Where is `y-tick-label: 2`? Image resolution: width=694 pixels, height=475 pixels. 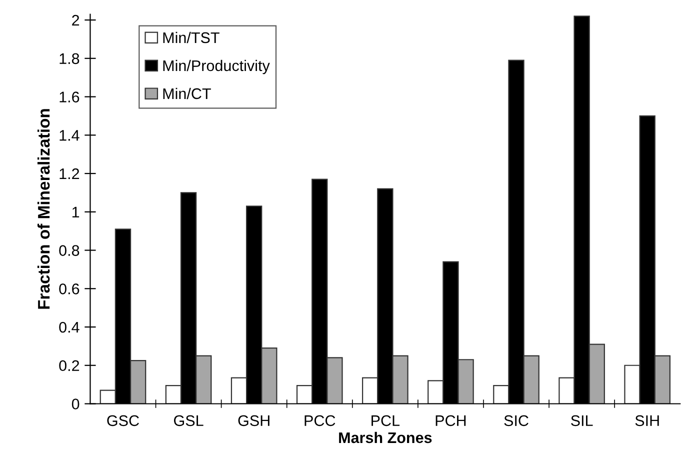 y-tick-label: 2 is located at coordinates (76, 20).